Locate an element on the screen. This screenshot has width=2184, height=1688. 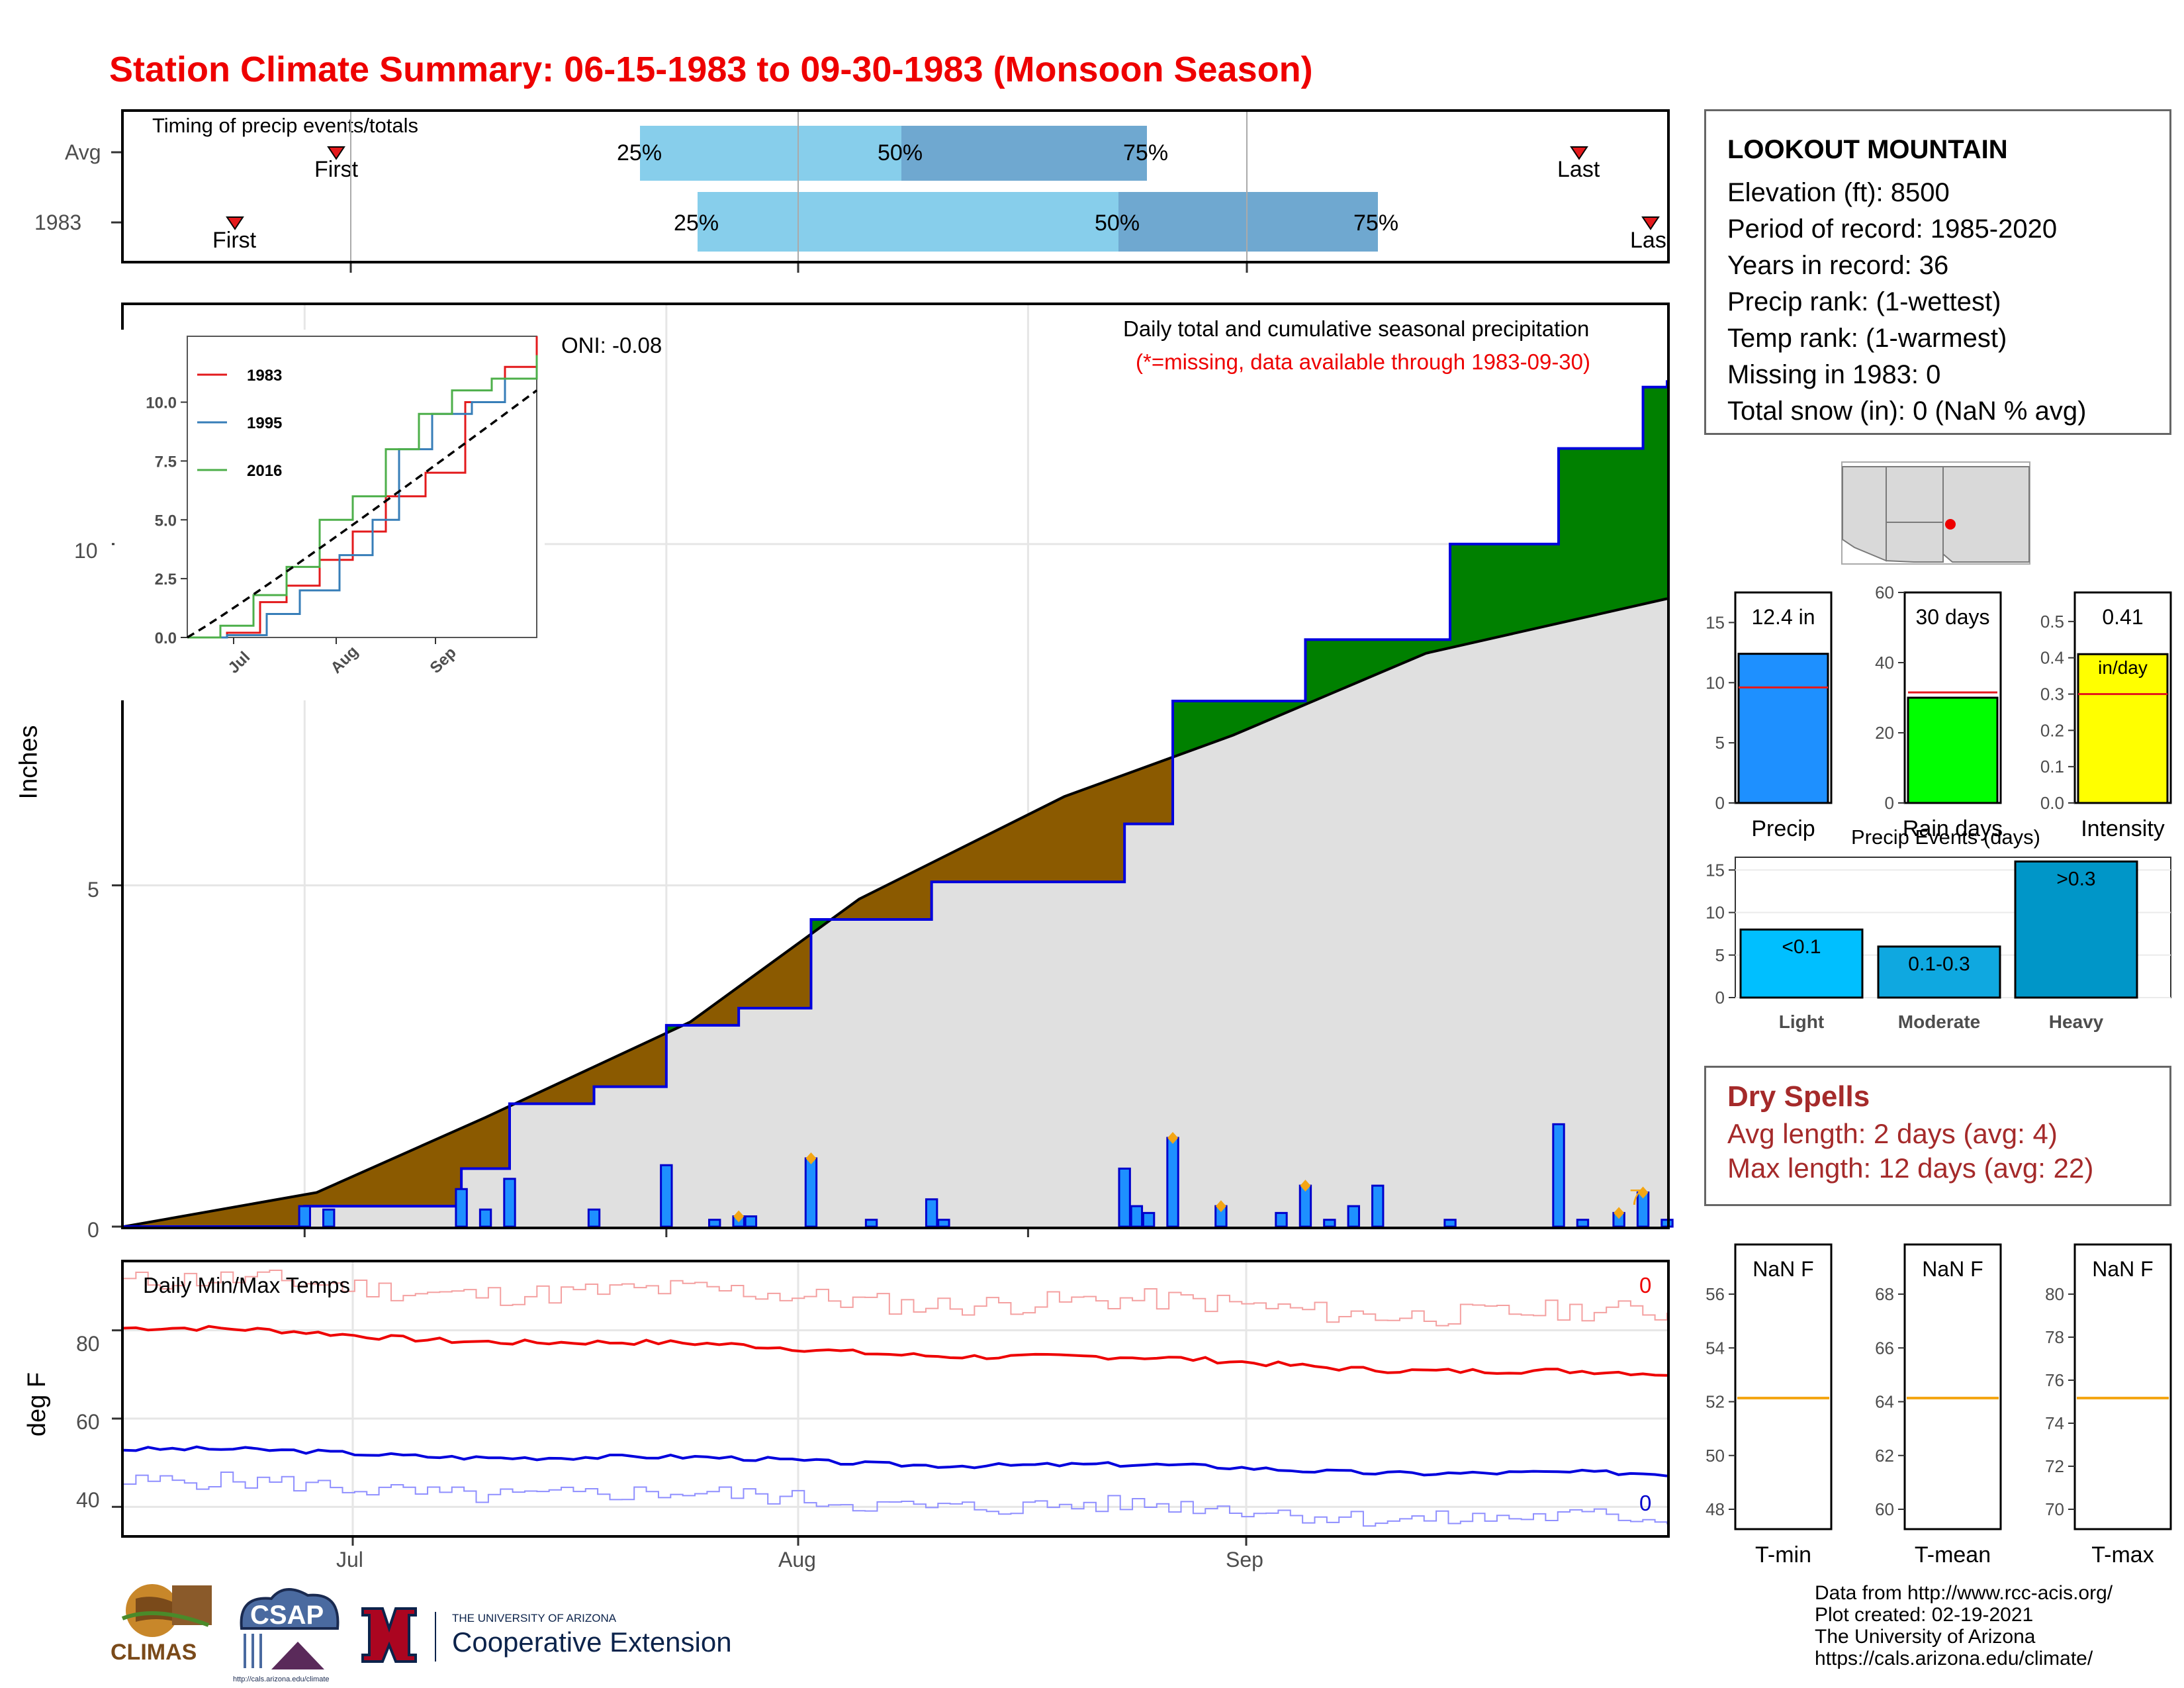
events-category-label: Heavy is located at coordinates (2076, 1021).